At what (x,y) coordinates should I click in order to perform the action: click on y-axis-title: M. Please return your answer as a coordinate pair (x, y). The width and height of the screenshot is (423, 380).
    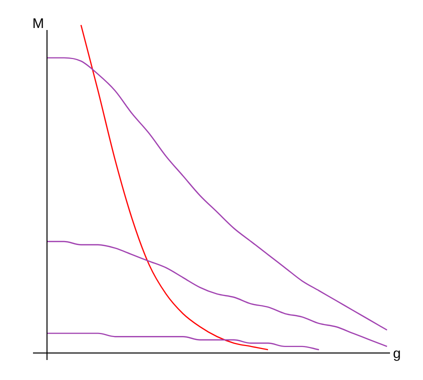
    Looking at the image, I should click on (38, 22).